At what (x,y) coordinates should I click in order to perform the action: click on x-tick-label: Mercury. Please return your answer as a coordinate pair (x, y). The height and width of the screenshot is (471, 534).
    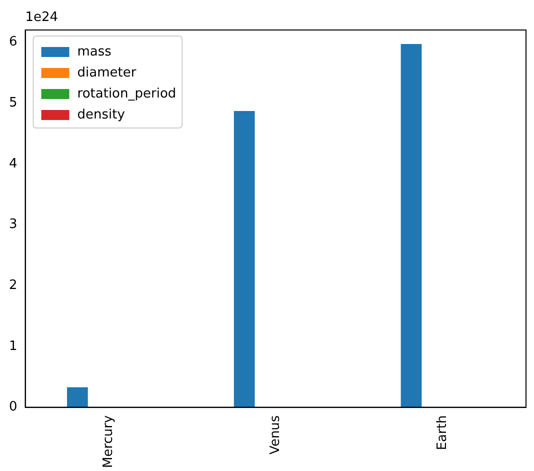
    Looking at the image, I should click on (108, 441).